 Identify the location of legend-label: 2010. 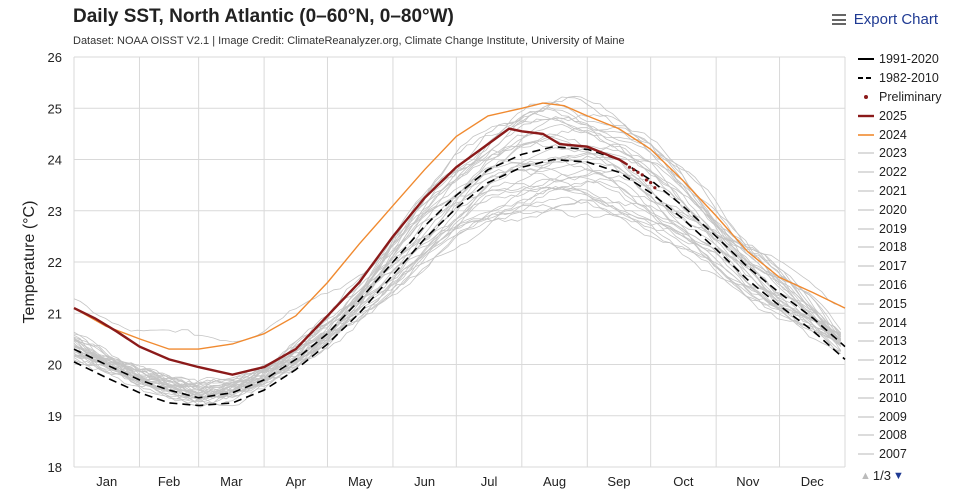
(893, 397).